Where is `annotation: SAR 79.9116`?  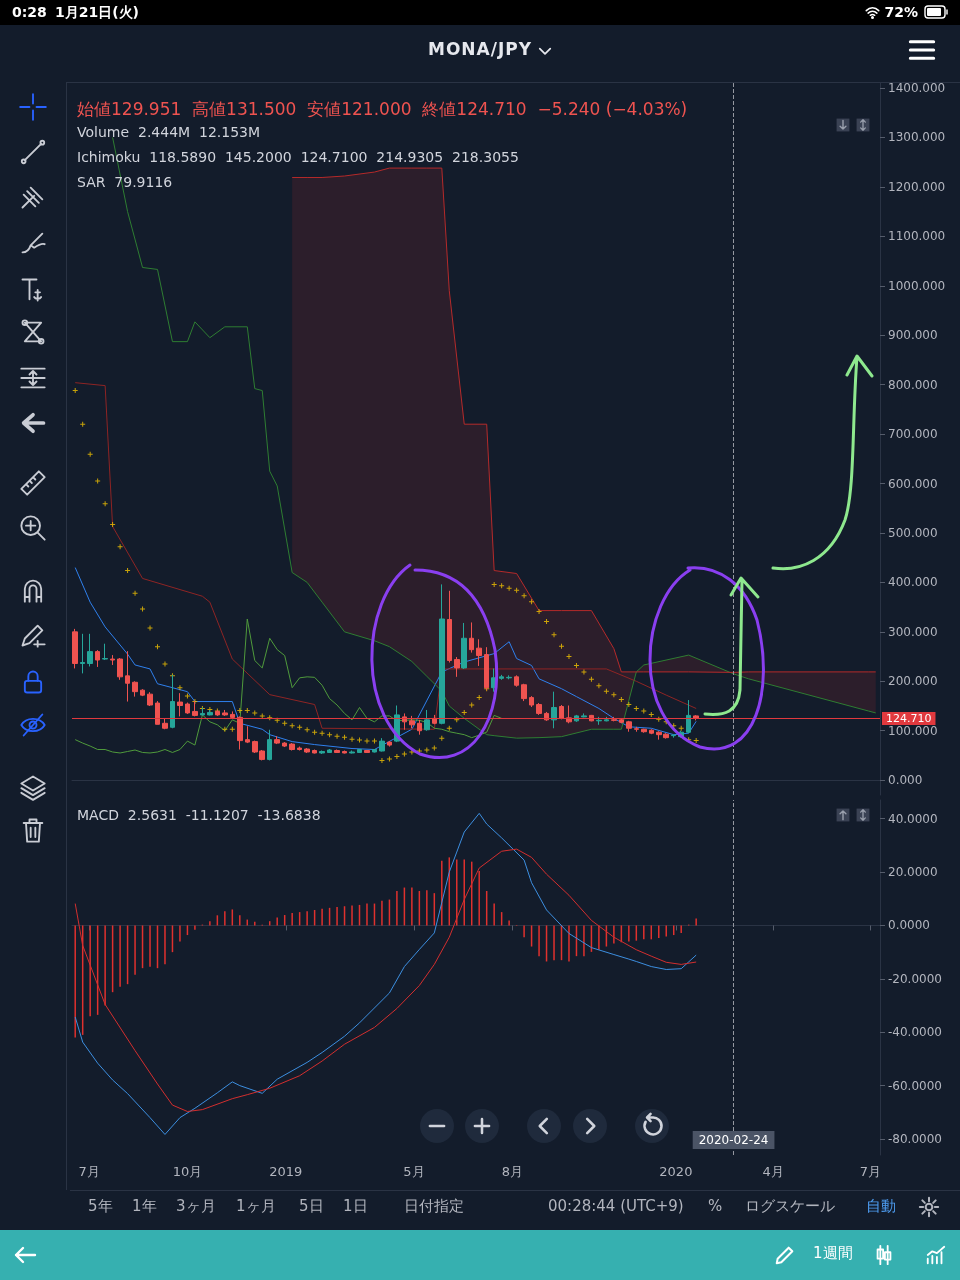
annotation: SAR 79.9116 is located at coordinates (125, 182).